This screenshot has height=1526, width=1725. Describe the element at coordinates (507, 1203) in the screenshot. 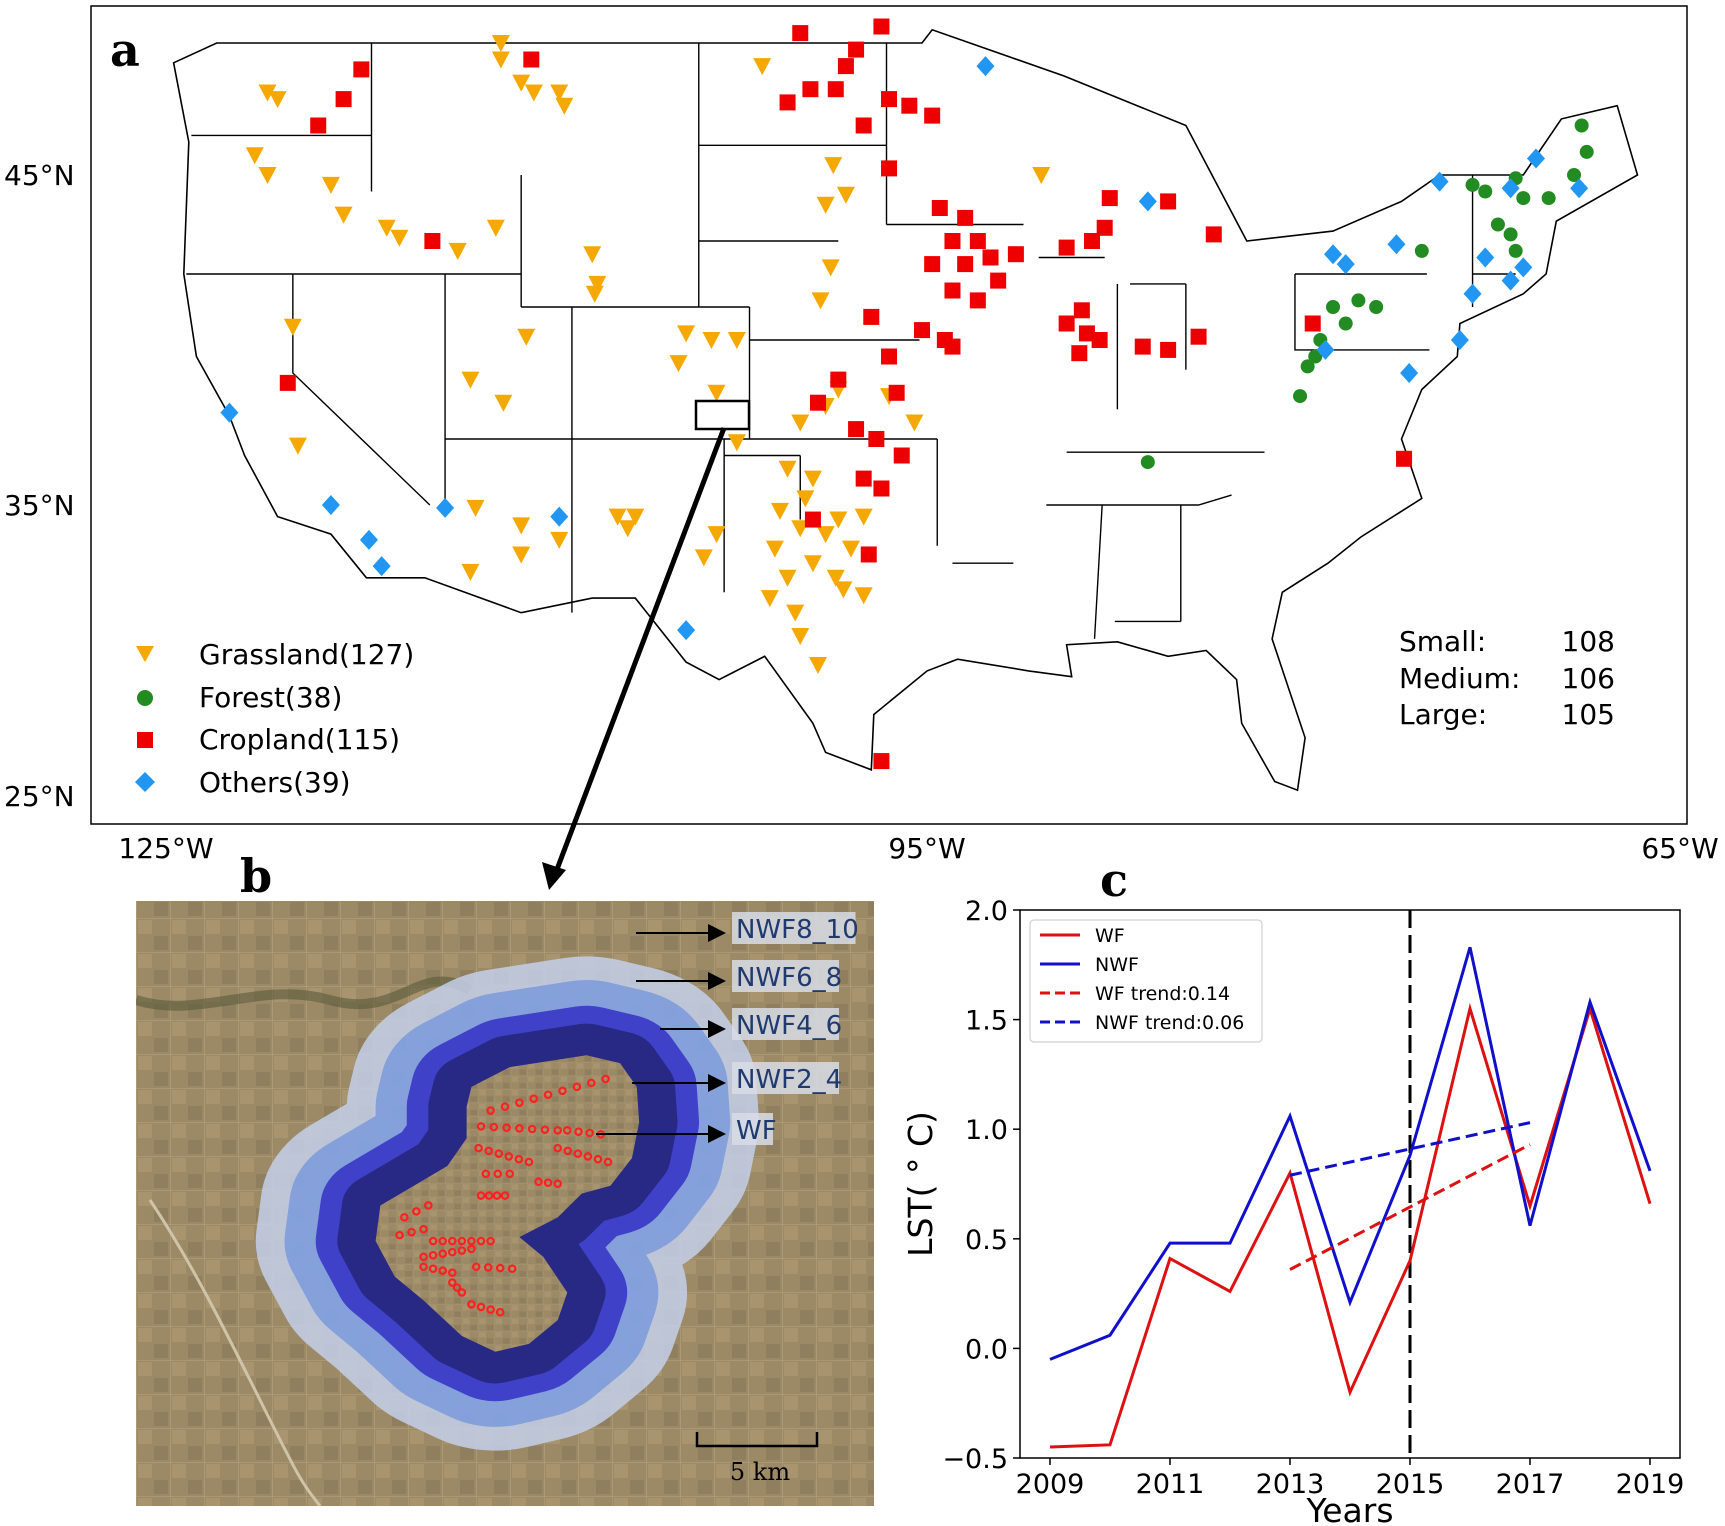

I see `buffer-zones` at that location.